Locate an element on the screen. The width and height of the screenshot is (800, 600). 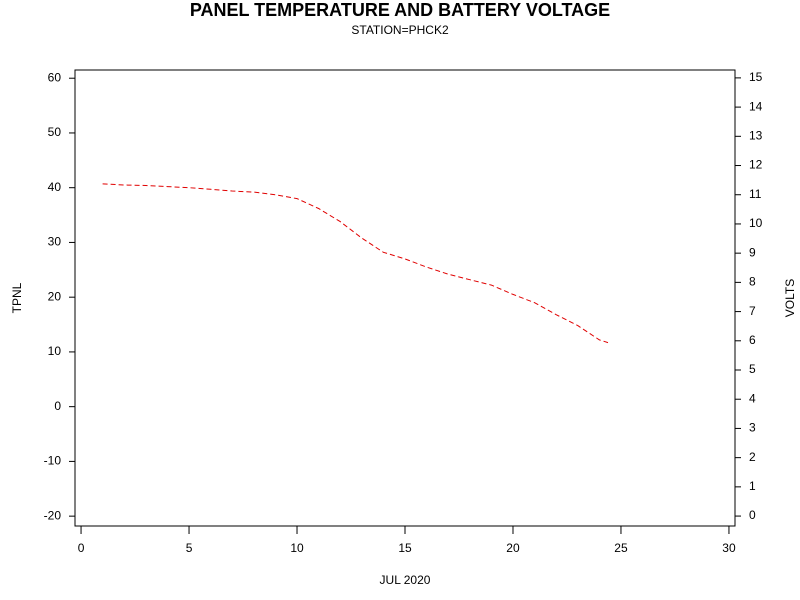
y-tick-label: 20 is located at coordinates (55, 296).